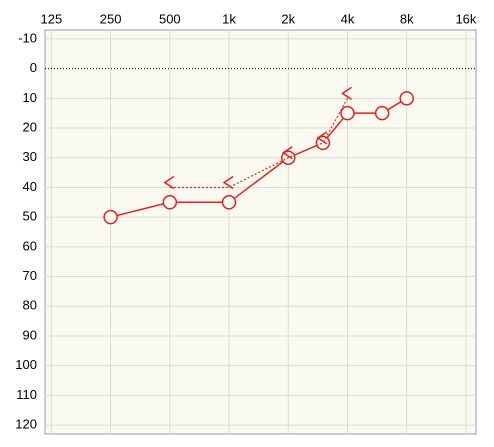 This screenshot has height=447, width=494. Describe the element at coordinates (30, 126) in the screenshot. I see `y-tick-label: 20` at that location.